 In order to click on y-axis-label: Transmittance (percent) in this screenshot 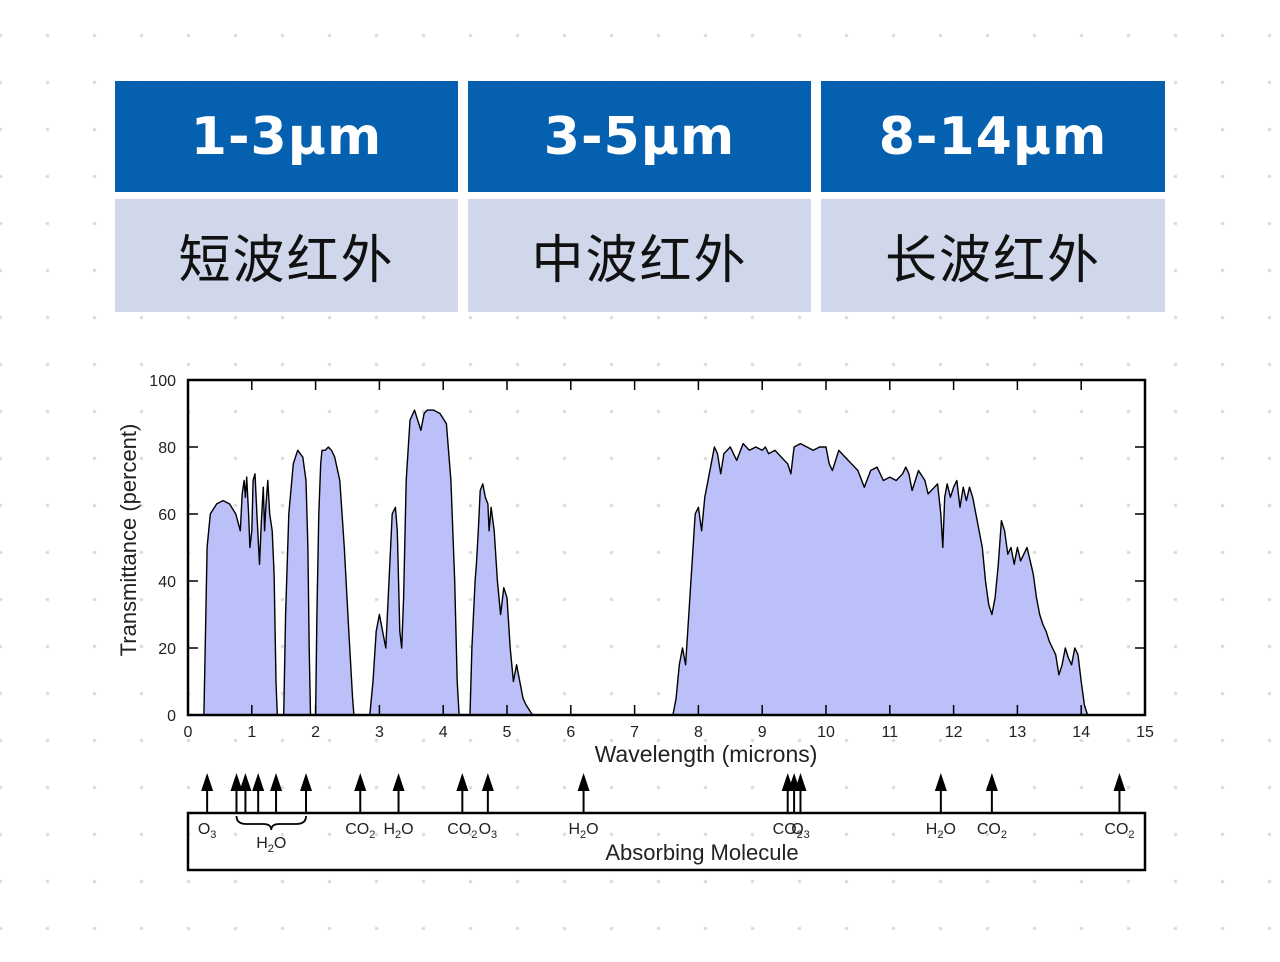, I will do `click(128, 540)`.